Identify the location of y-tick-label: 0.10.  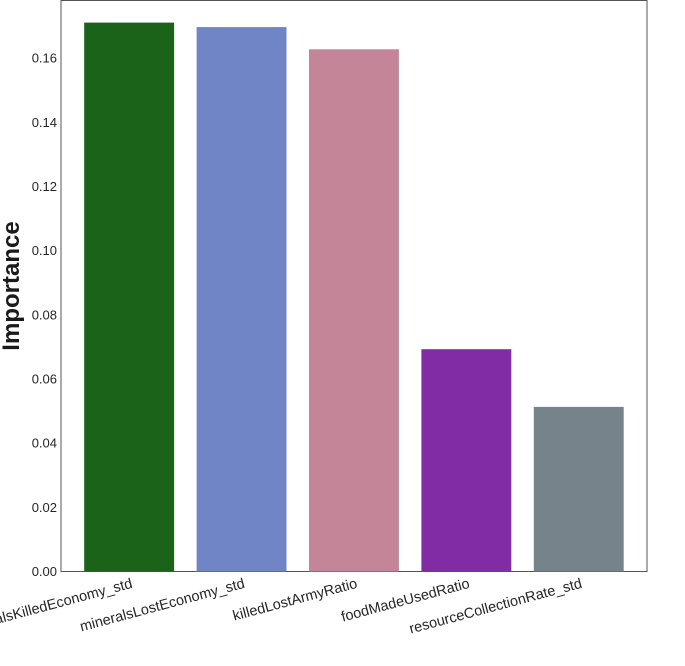
(44, 250).